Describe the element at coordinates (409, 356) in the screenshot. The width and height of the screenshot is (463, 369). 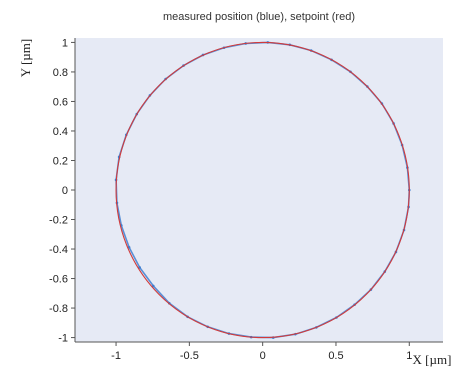
I see `x-tick-label: 1` at that location.